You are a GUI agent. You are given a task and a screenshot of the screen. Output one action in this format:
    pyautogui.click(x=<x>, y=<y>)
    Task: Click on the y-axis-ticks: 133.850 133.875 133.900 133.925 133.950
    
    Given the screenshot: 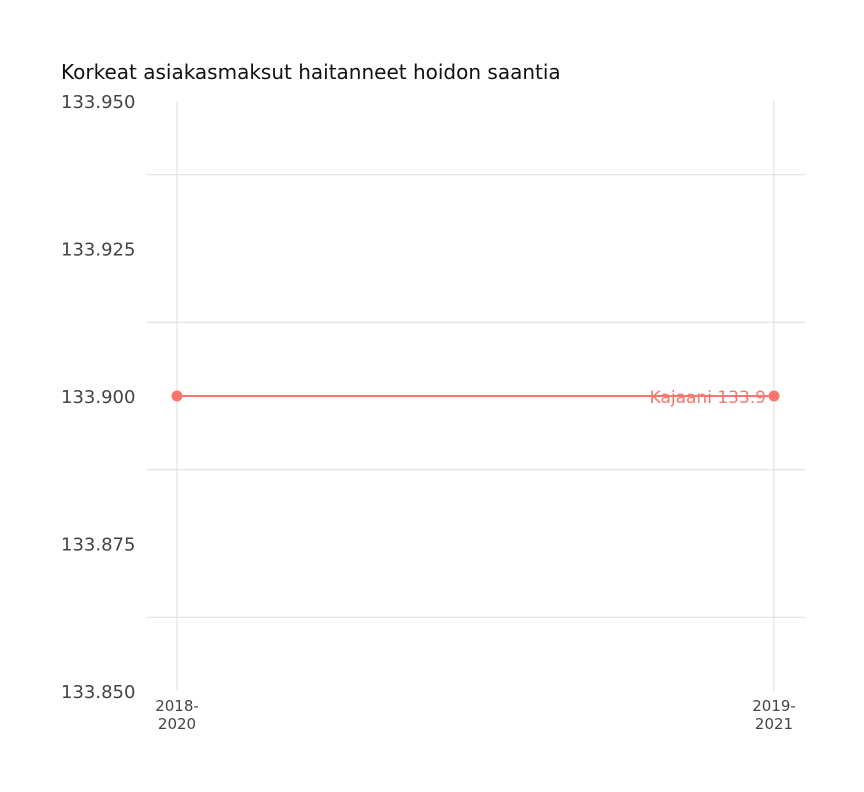 What is the action you would take?
    pyautogui.click(x=98, y=397)
    